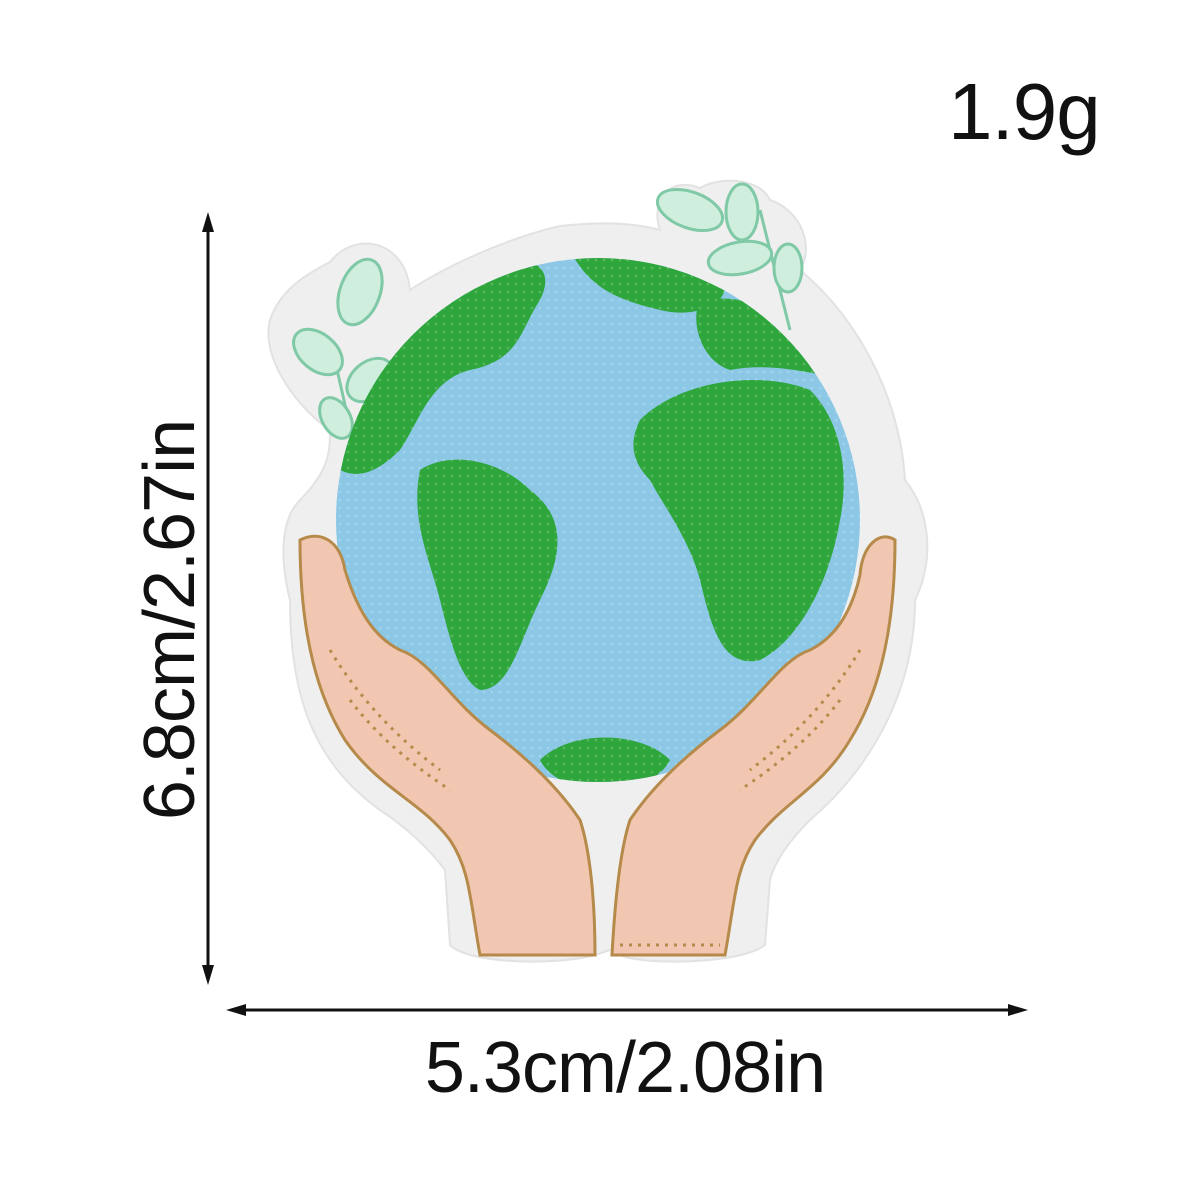 The image size is (1200, 1200). Describe the element at coordinates (1024, 111) in the screenshot. I see `weight-label: 1.9g` at that location.